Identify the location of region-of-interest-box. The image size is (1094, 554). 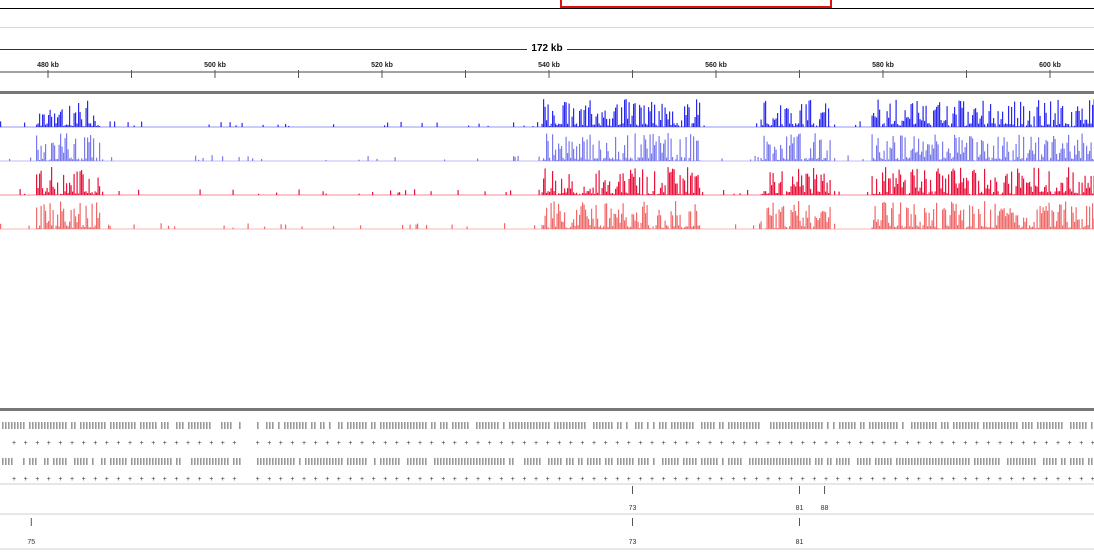
(696, 4).